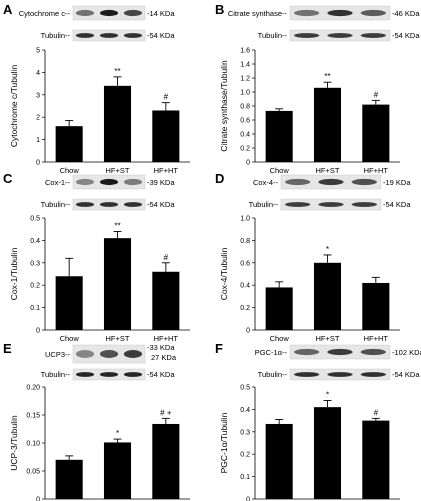  Describe the element at coordinates (33, 472) in the screenshot. I see `y-tick-label: 0.05` at that location.